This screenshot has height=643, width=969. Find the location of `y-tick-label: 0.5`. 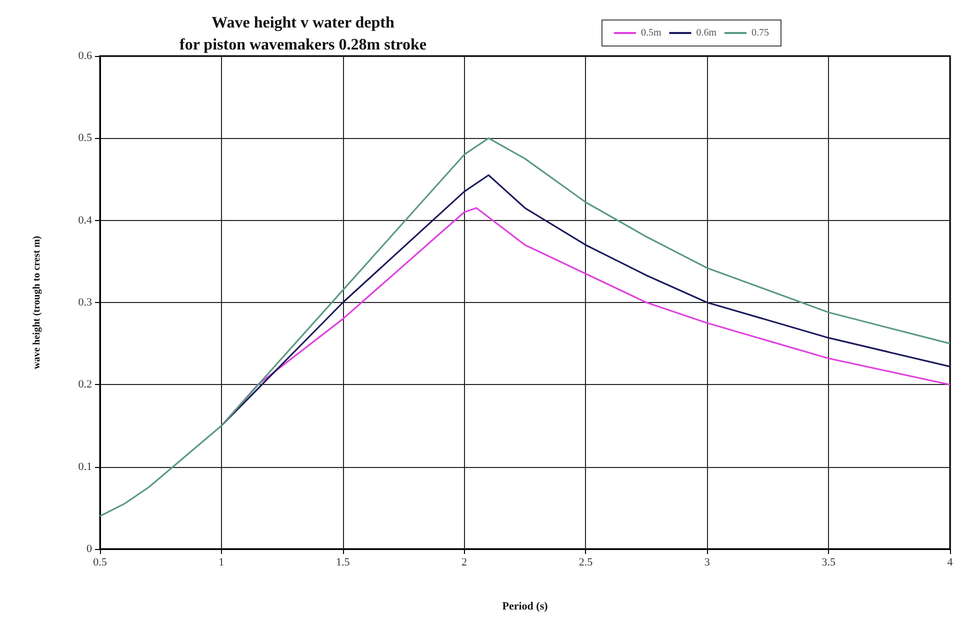

y-tick-label: 0.5 is located at coordinates (85, 138).